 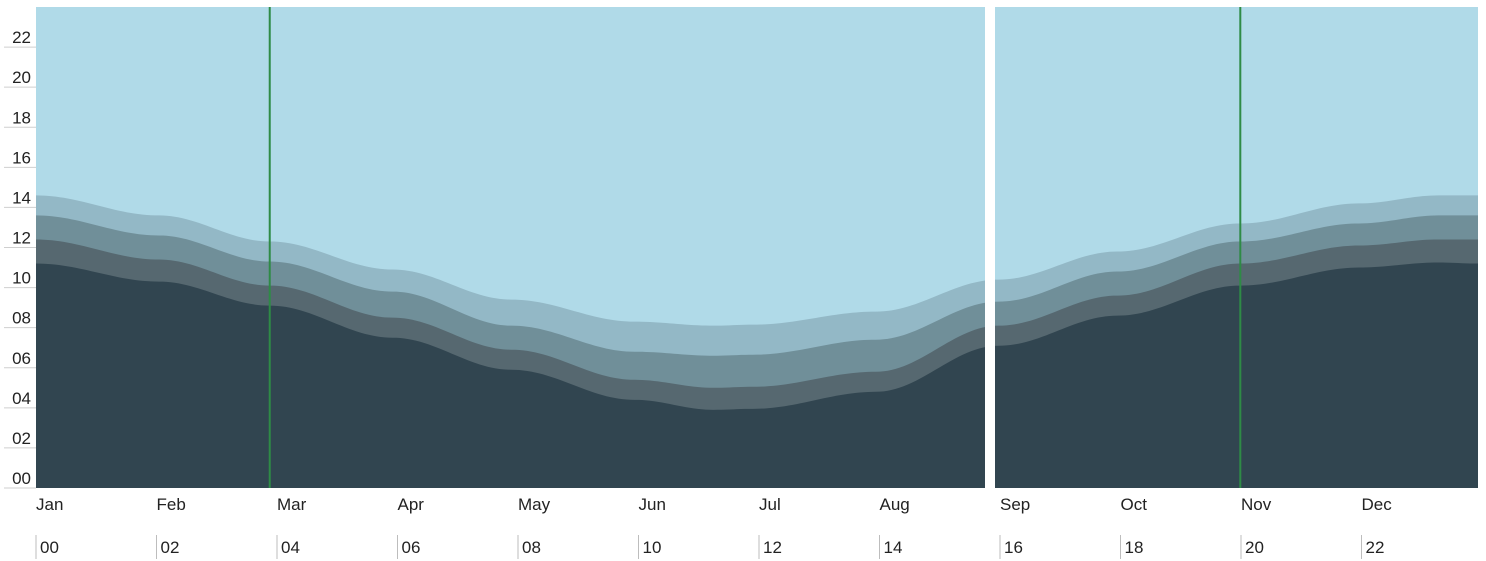 I want to click on month-label: Sep, so click(x=1015, y=504).